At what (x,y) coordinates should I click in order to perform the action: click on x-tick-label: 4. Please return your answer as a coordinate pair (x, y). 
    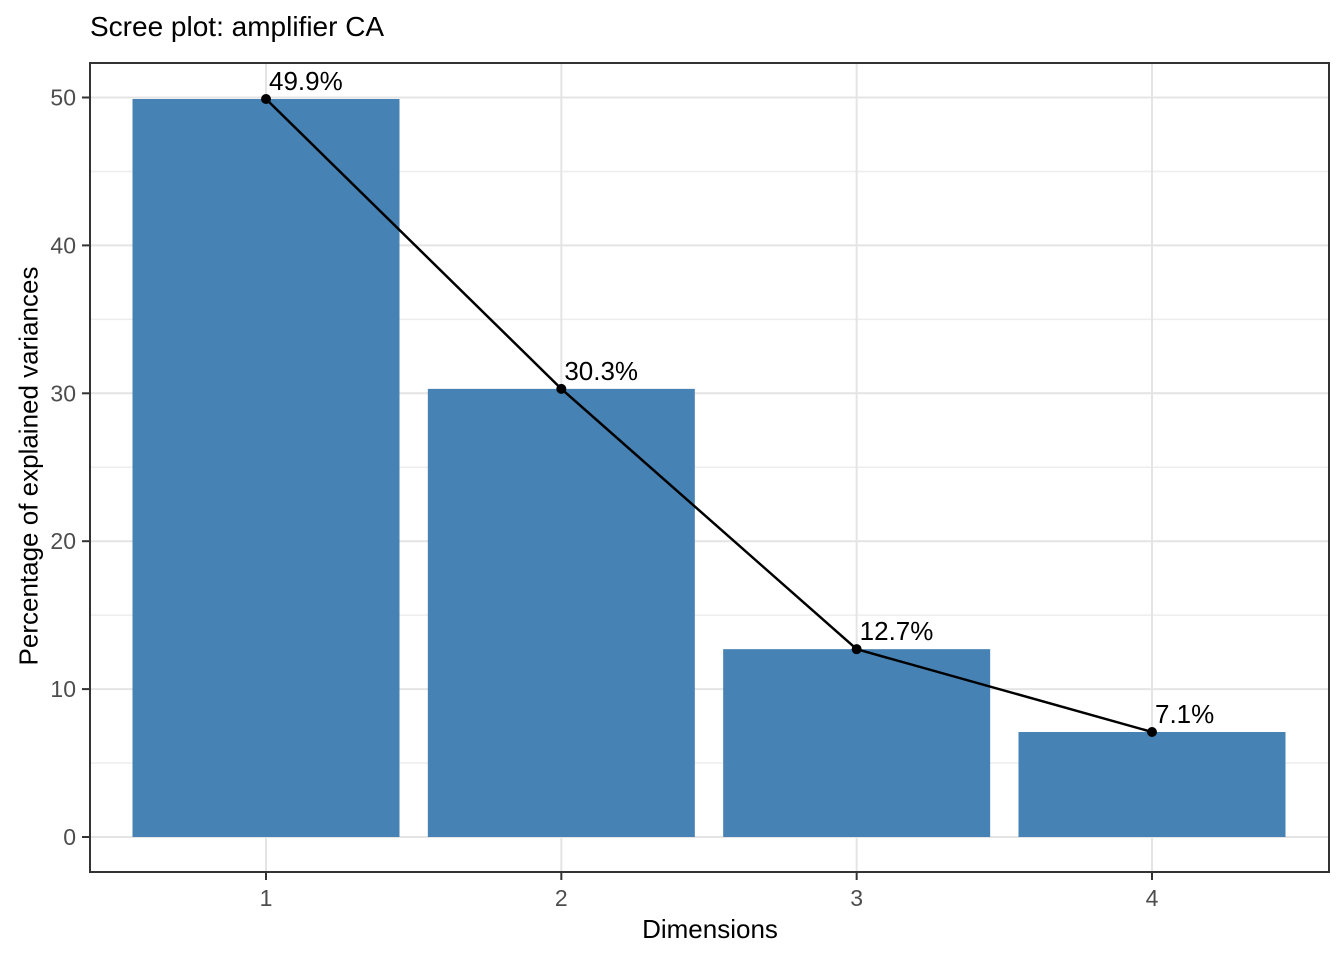
    Looking at the image, I should click on (1152, 898).